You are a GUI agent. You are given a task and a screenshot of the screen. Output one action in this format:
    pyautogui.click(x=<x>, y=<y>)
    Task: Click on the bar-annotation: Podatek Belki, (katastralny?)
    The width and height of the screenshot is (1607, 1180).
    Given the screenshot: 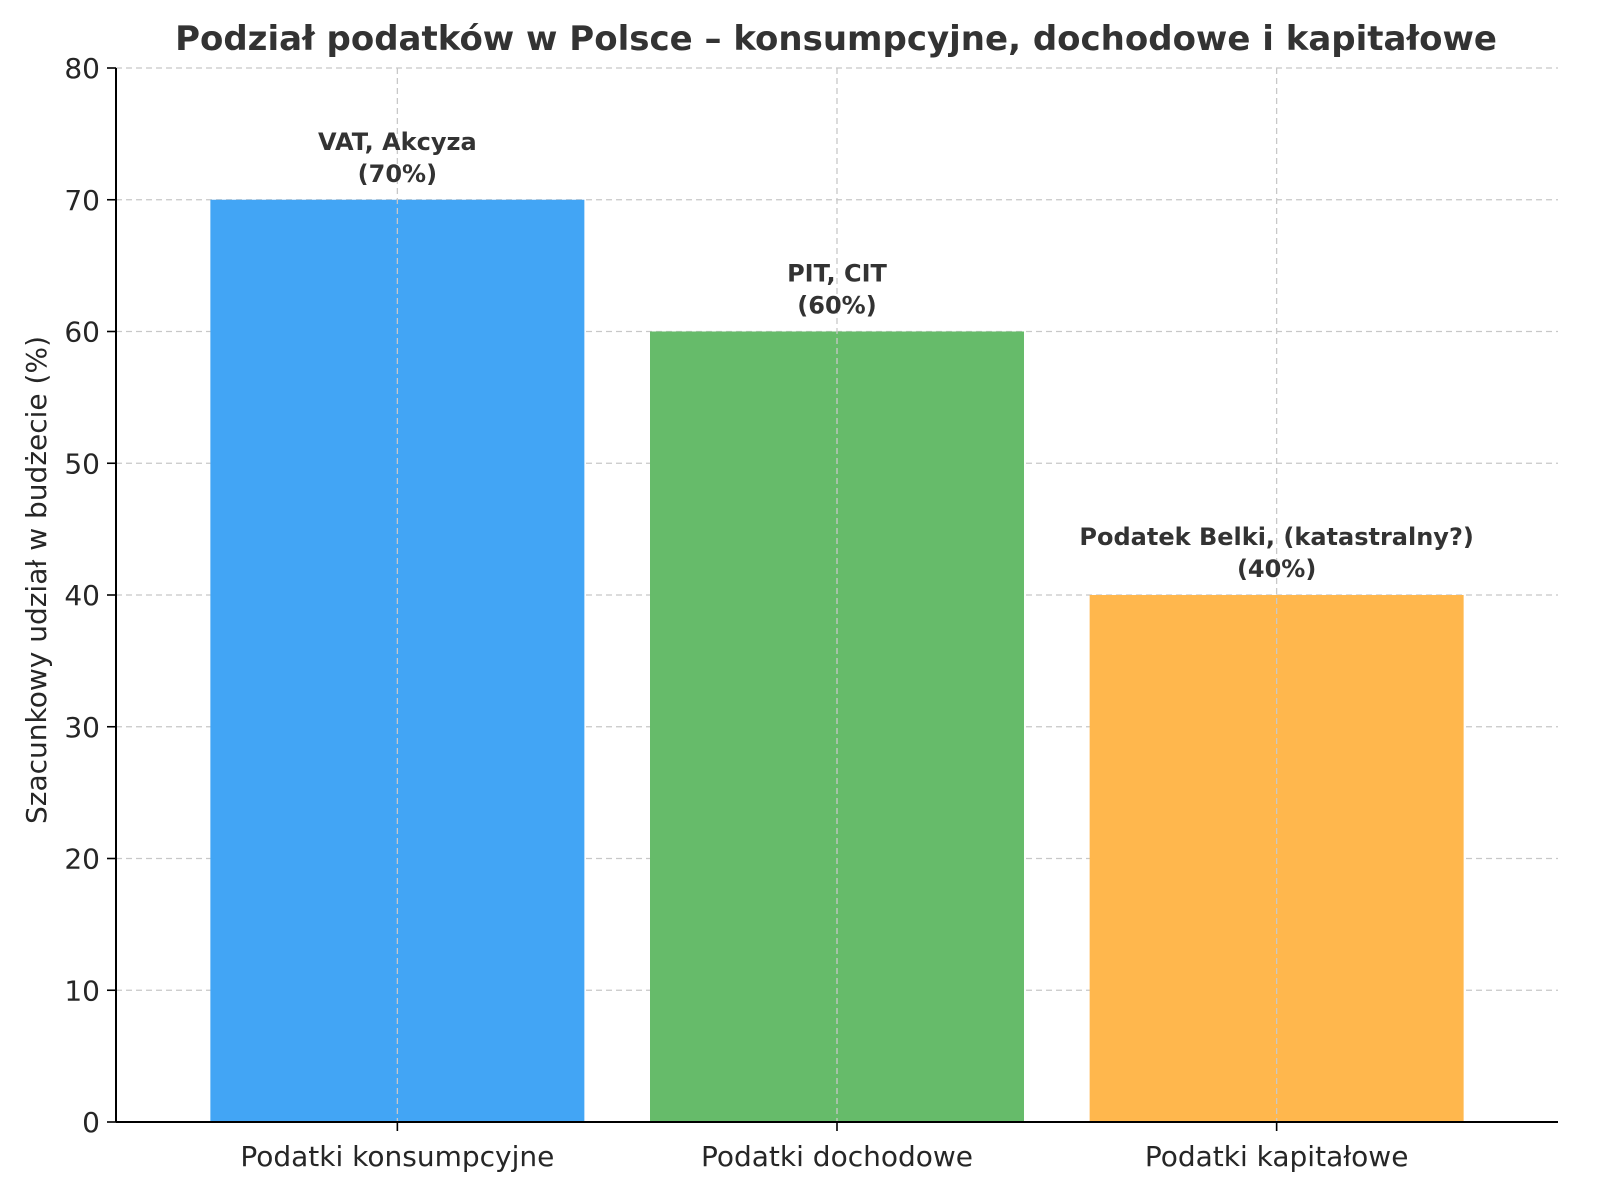 What is the action you would take?
    pyautogui.click(x=1276, y=537)
    